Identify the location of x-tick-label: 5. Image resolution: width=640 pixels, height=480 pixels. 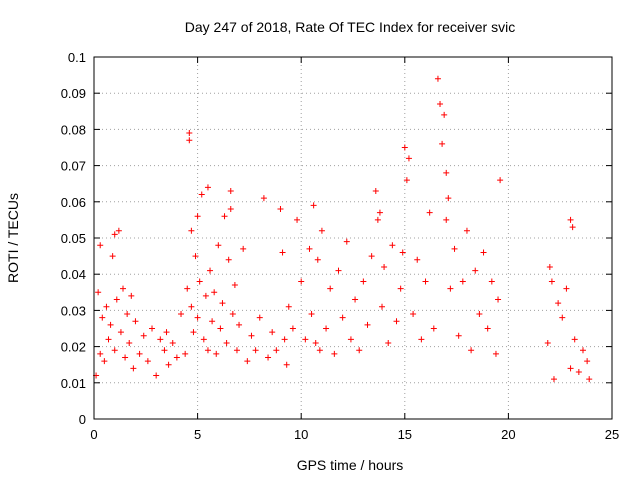
(197, 434).